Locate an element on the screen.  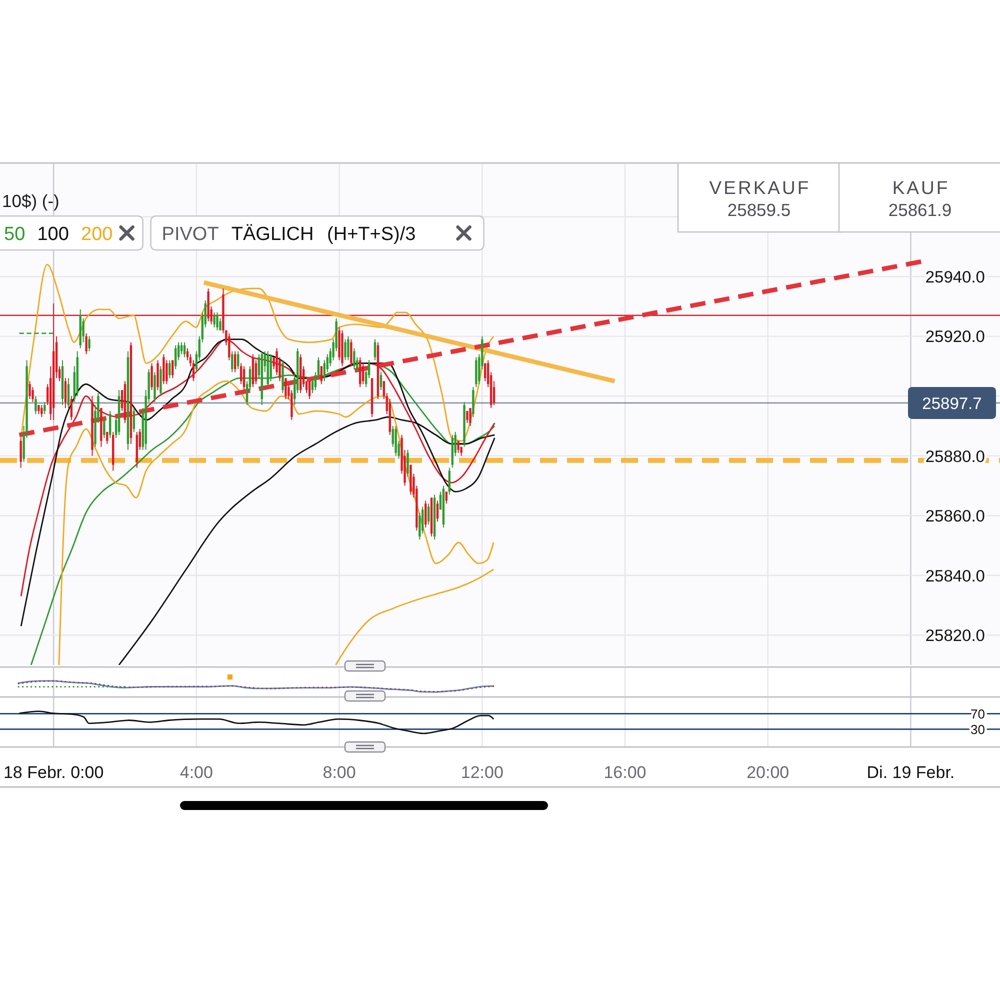
x-tick-label: 12:00 is located at coordinates (482, 772).